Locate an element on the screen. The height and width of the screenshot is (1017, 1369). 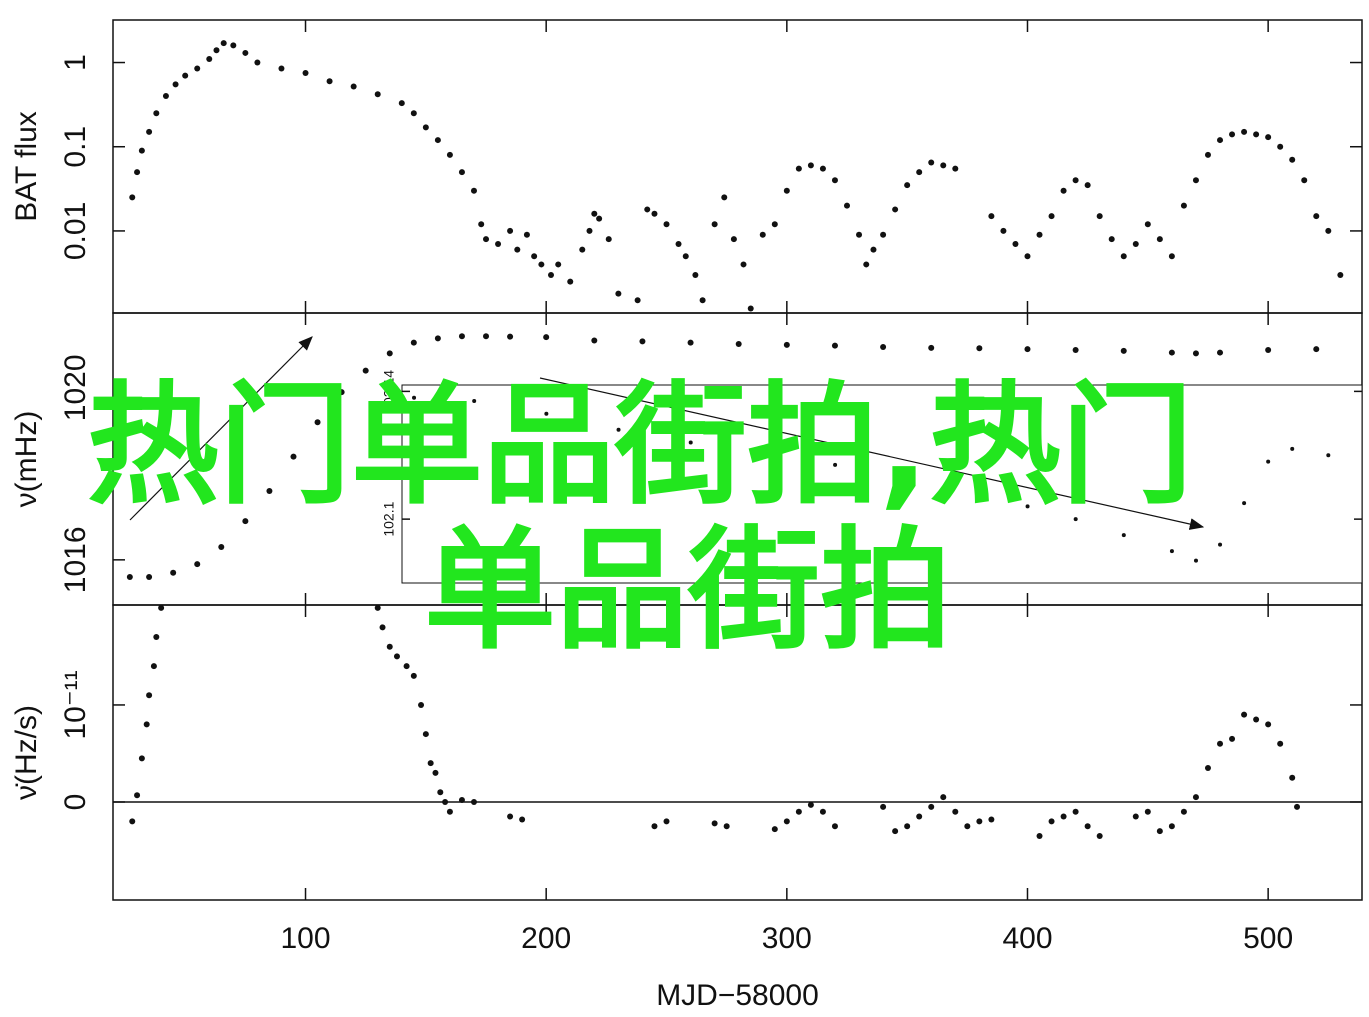
y-tick-label: 102.14 is located at coordinates (389, 391).